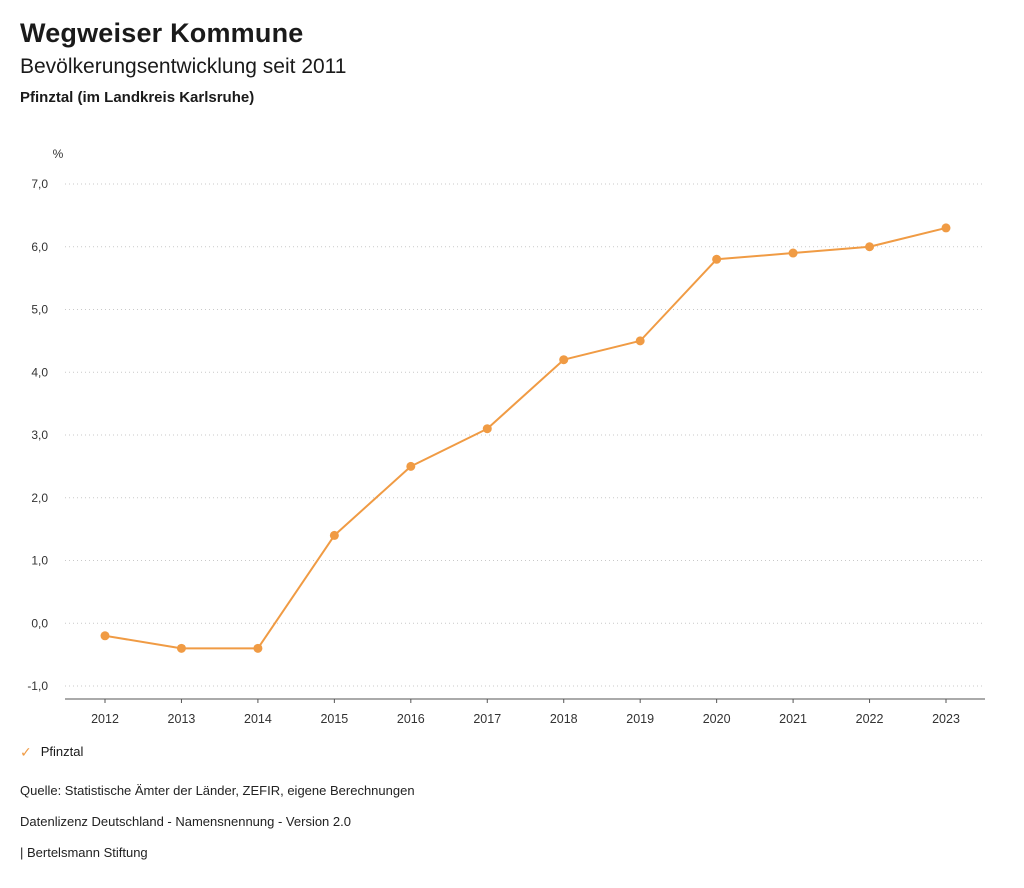 Image resolution: width=1024 pixels, height=888 pixels. I want to click on y-tick-label: 6,0, so click(39, 247).